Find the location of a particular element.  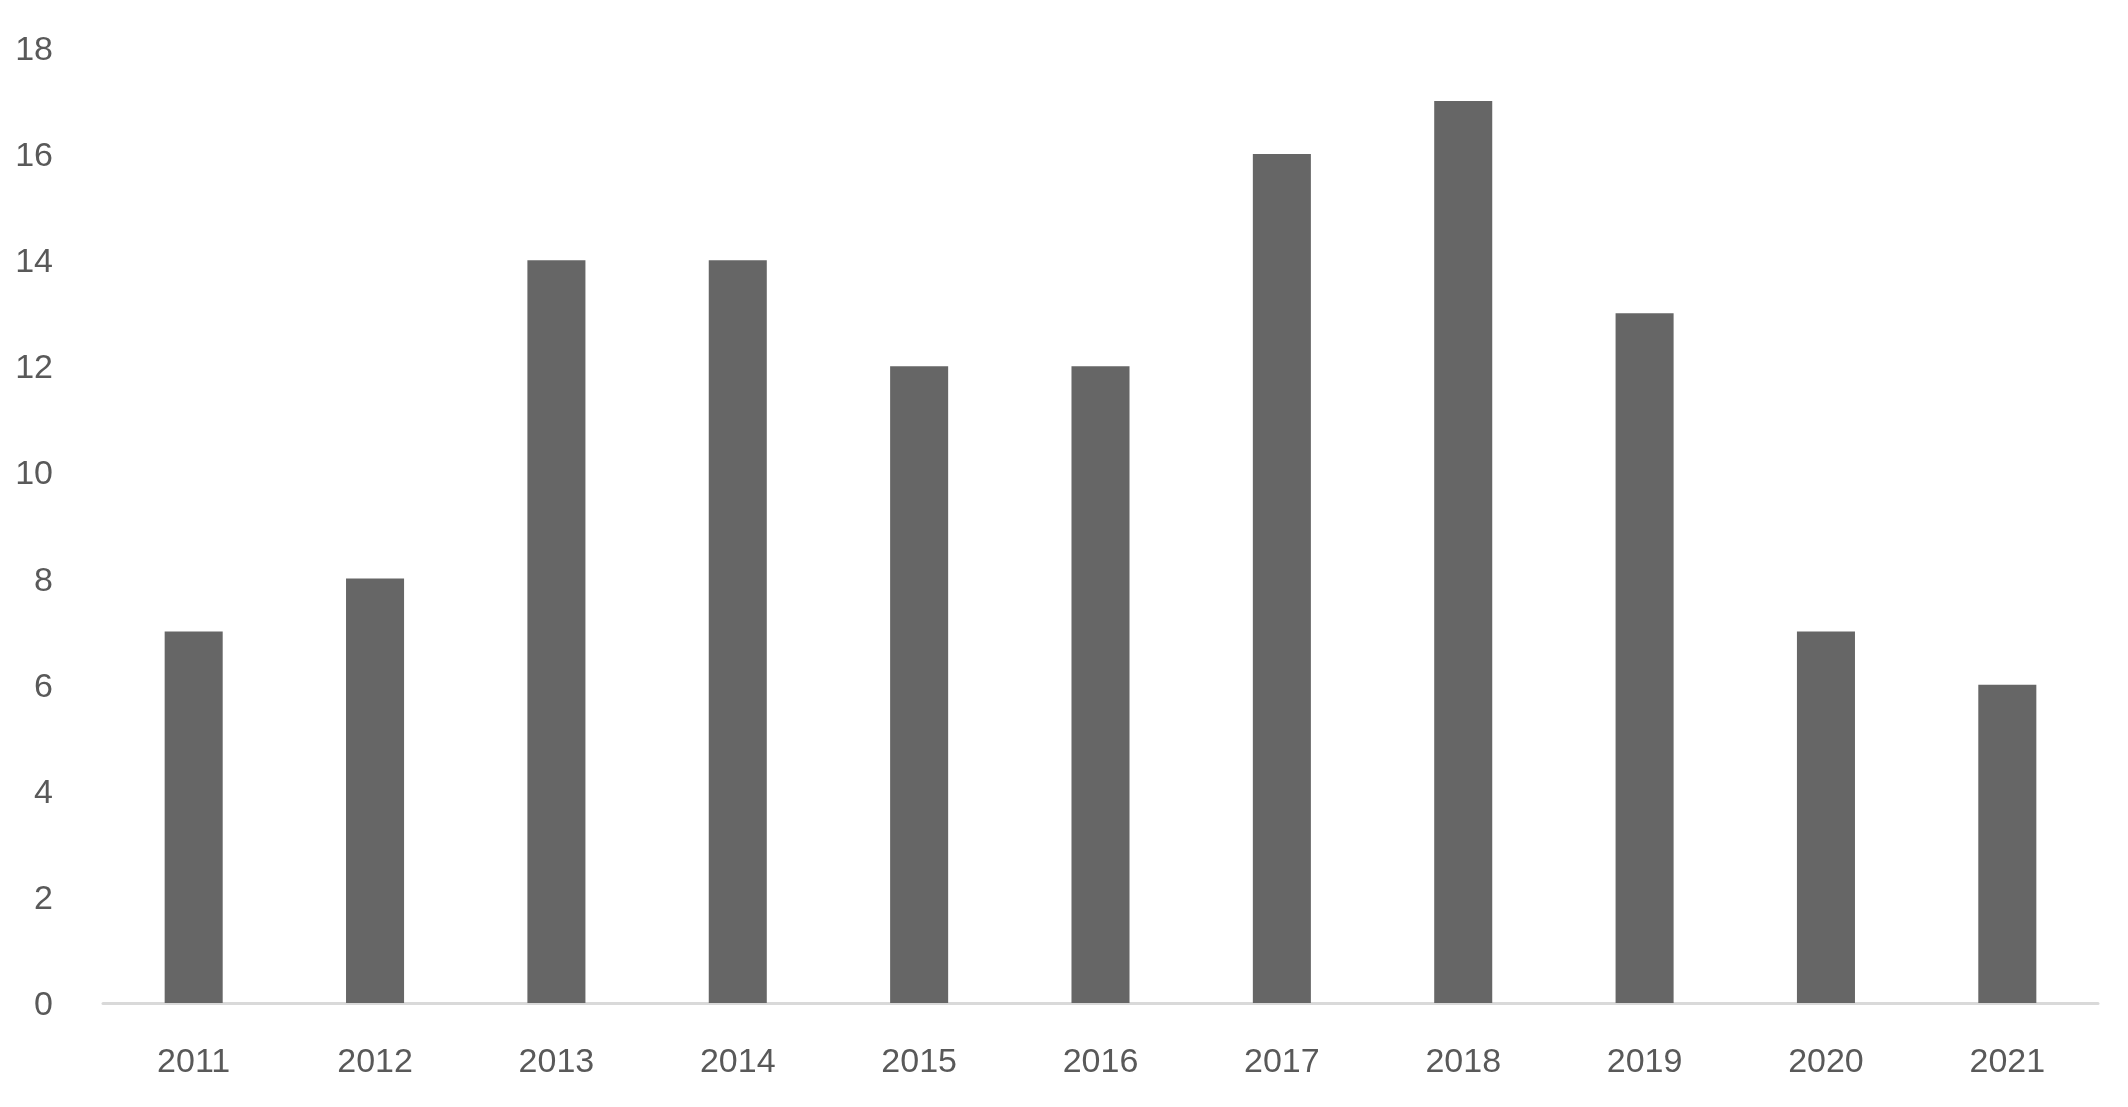

x-tick-label: 2017 is located at coordinates (1282, 1060).